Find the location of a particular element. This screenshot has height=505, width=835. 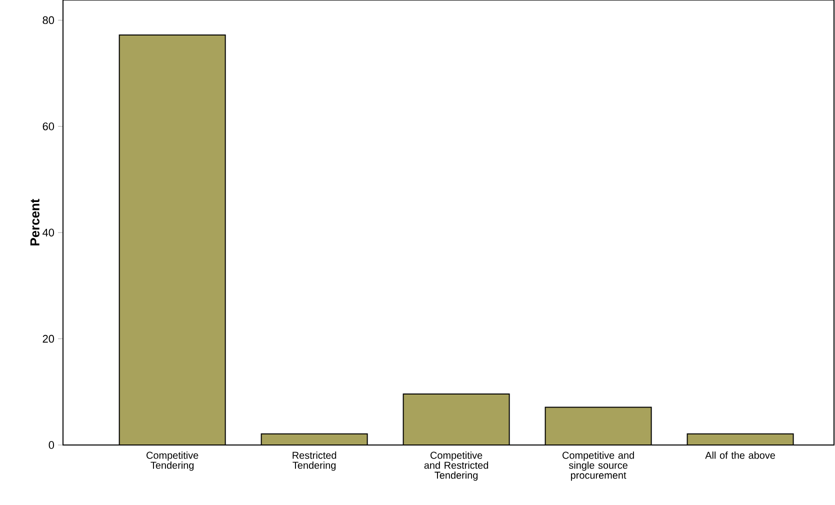

x-tick-label: All of the above is located at coordinates (740, 455).